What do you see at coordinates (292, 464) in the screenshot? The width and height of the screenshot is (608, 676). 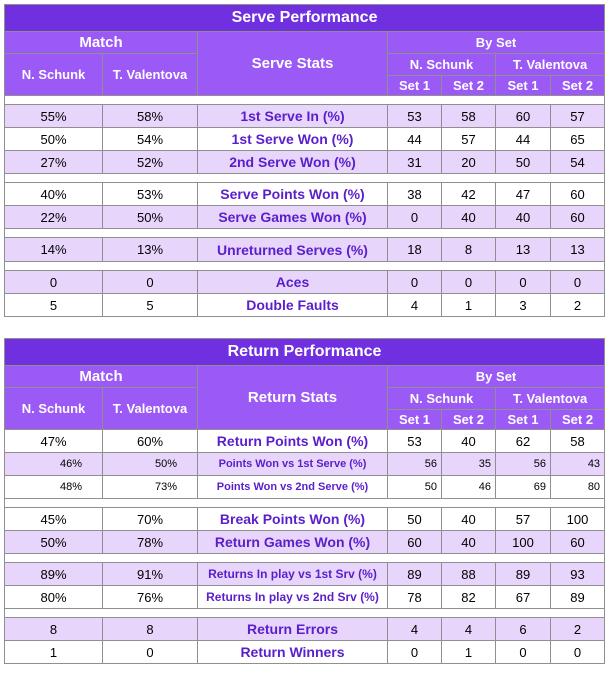 I see `stat-label: Points Won vs 1st Serve (%)` at bounding box center [292, 464].